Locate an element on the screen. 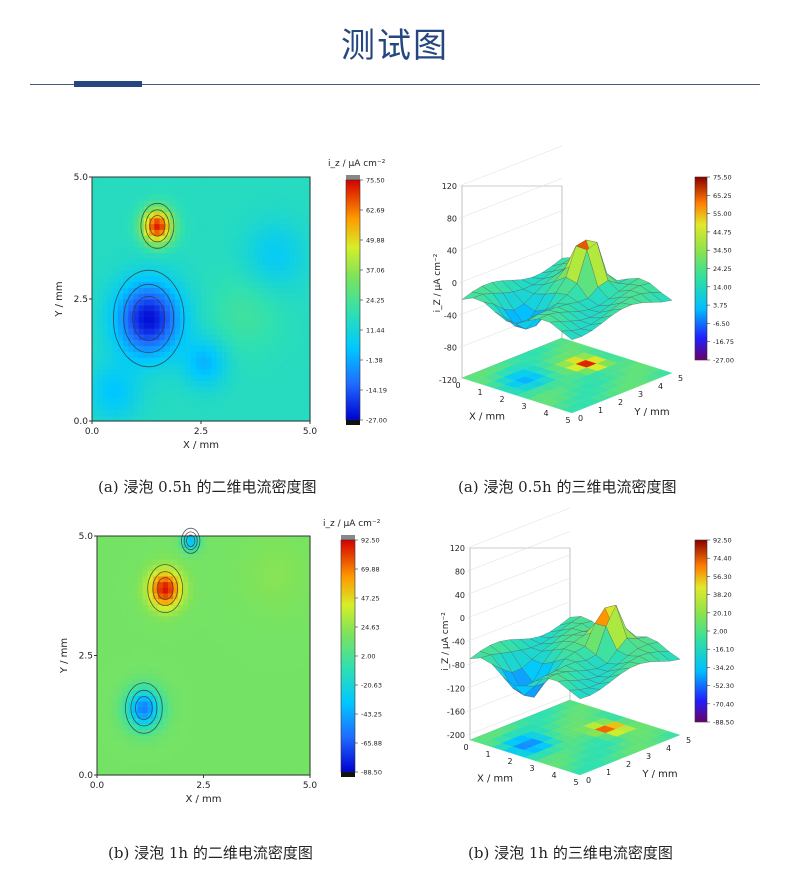 This screenshot has width=790, height=878. y-axis-label: Y / mm is located at coordinates (59, 299).